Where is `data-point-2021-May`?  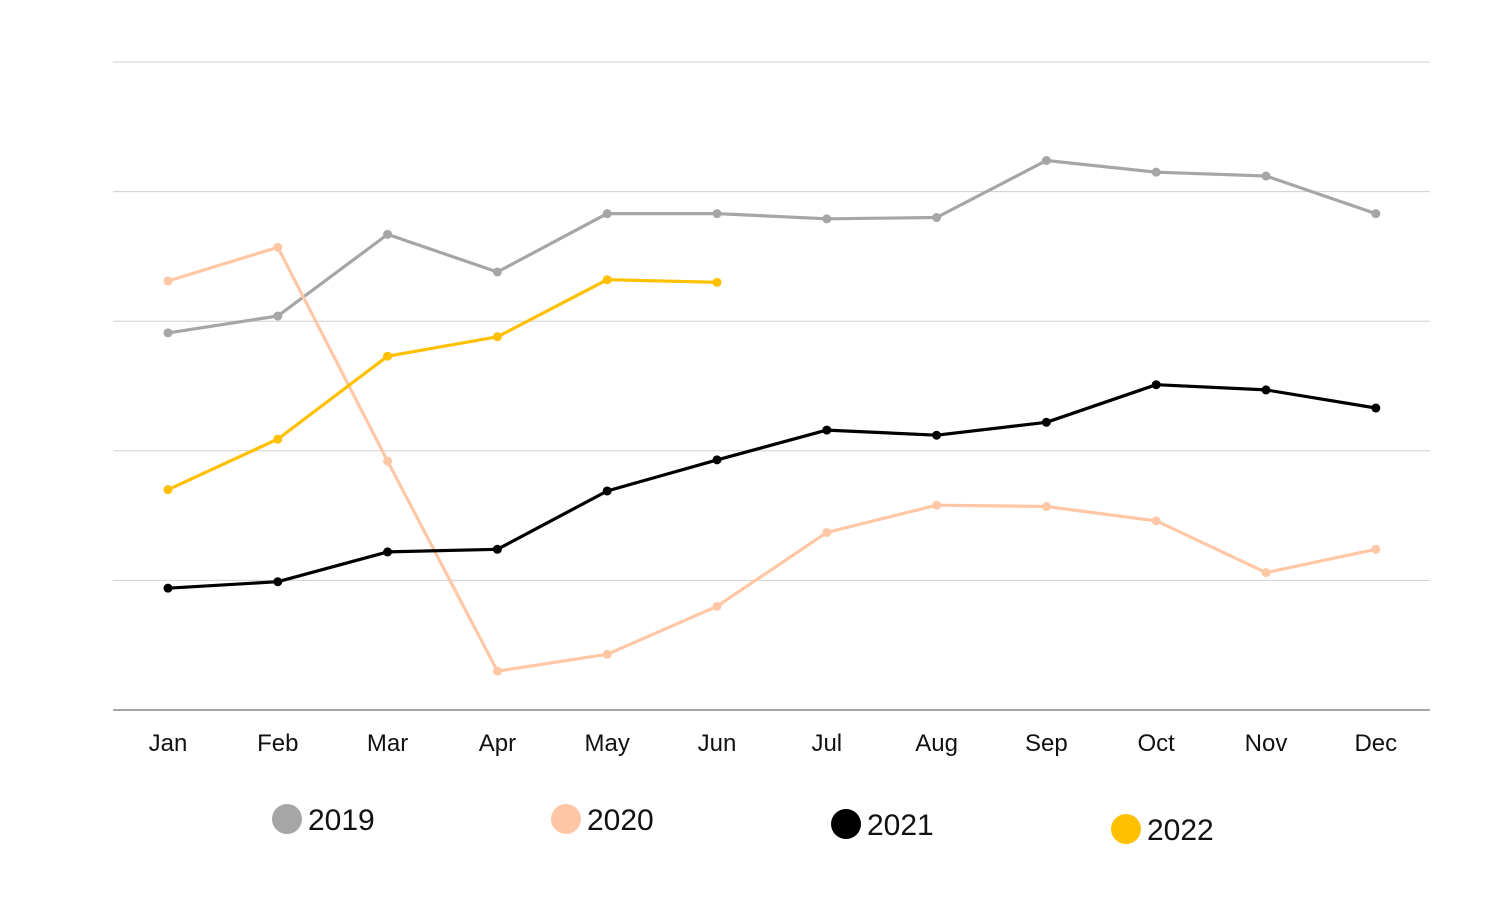
data-point-2021-May is located at coordinates (607, 491).